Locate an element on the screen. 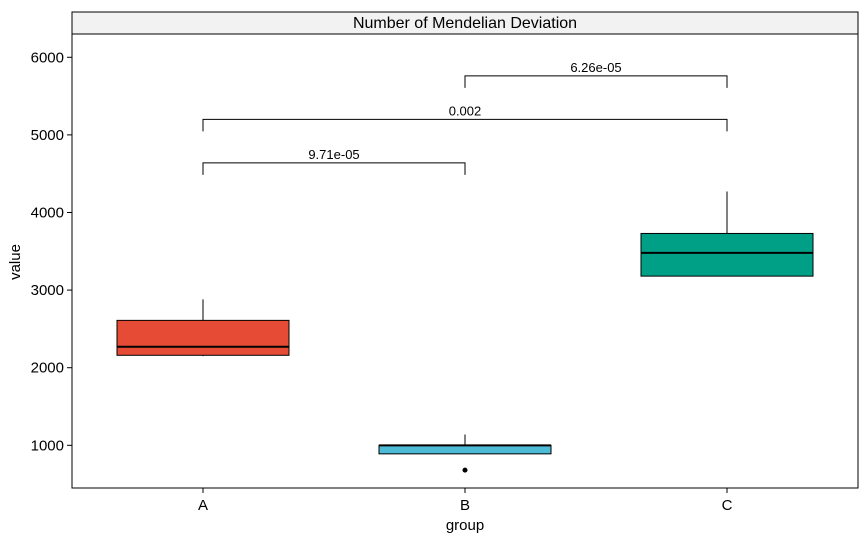 This screenshot has width=866, height=540. p-value-label: 9.71e-05 is located at coordinates (333, 154).